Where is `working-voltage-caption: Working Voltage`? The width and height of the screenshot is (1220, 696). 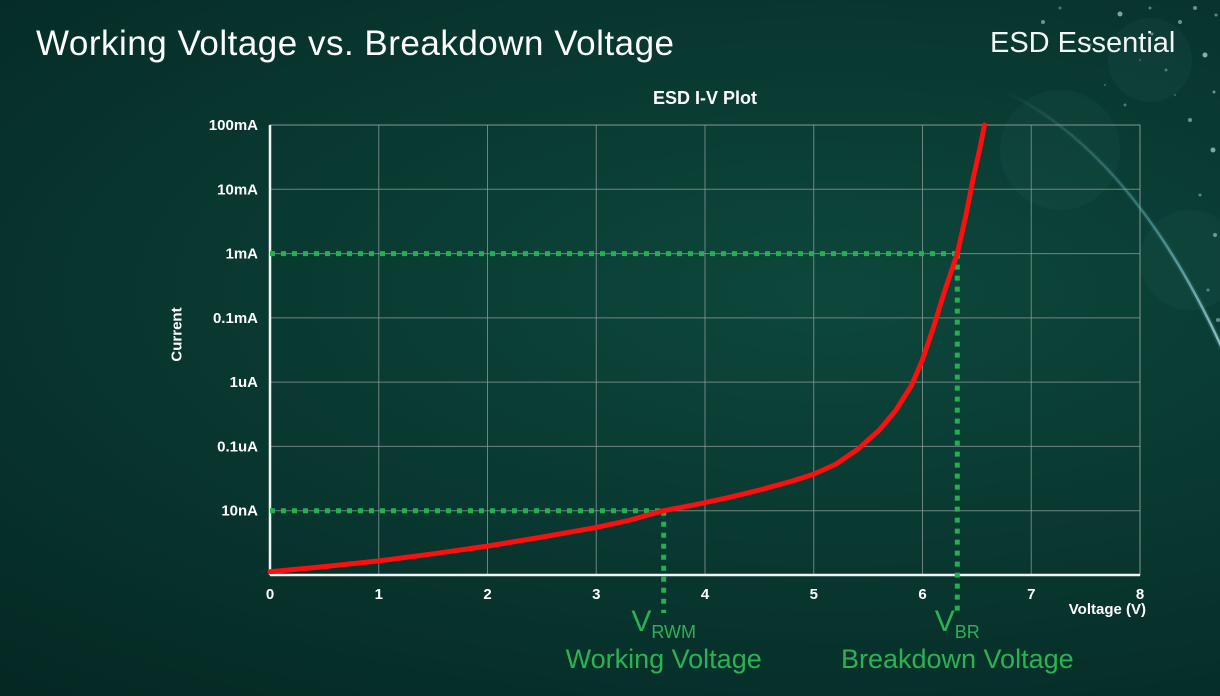
working-voltage-caption: Working Voltage is located at coordinates (663, 658).